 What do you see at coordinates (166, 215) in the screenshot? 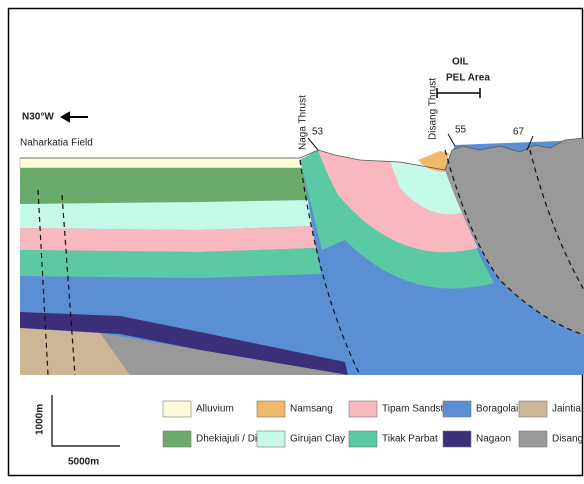
I see `girujan` at bounding box center [166, 215].